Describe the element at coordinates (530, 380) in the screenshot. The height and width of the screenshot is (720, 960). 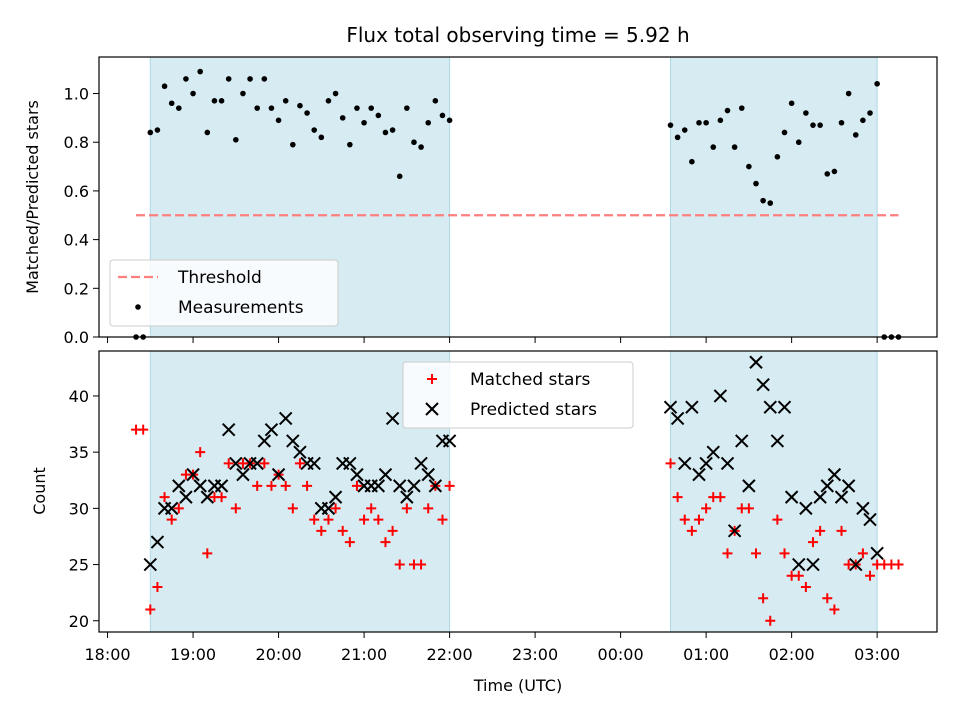
I see `legend-matched-label: Matched stars` at that location.